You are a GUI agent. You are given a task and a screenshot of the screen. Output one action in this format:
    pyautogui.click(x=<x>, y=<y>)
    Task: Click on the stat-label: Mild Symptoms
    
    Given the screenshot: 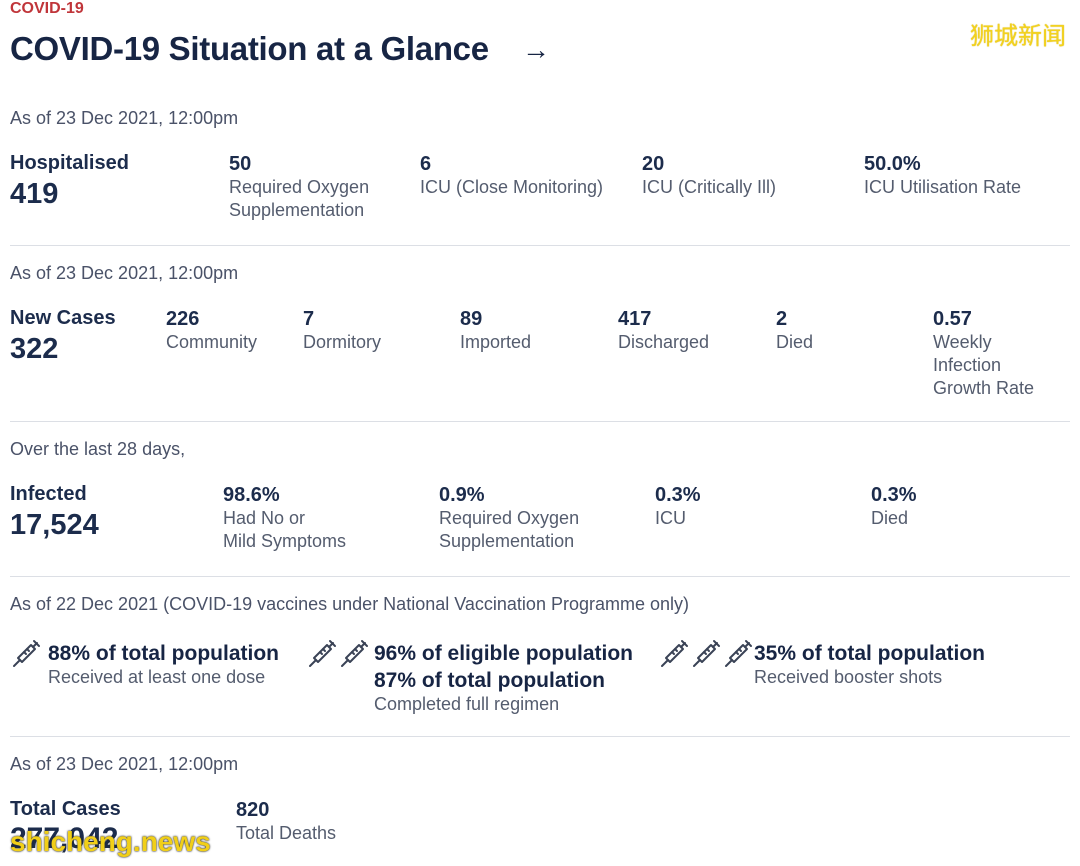 What is the action you would take?
    pyautogui.click(x=285, y=541)
    